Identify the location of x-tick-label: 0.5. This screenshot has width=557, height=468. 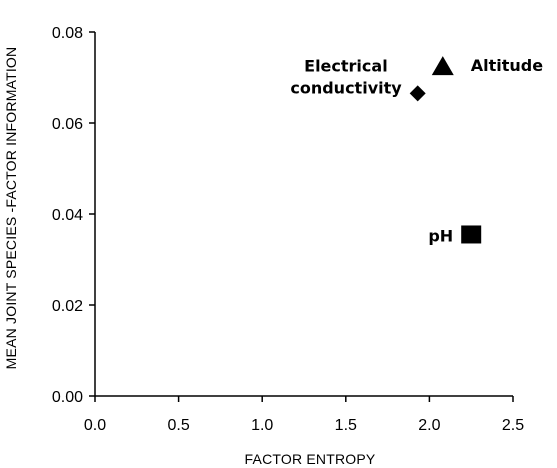
(178, 425).